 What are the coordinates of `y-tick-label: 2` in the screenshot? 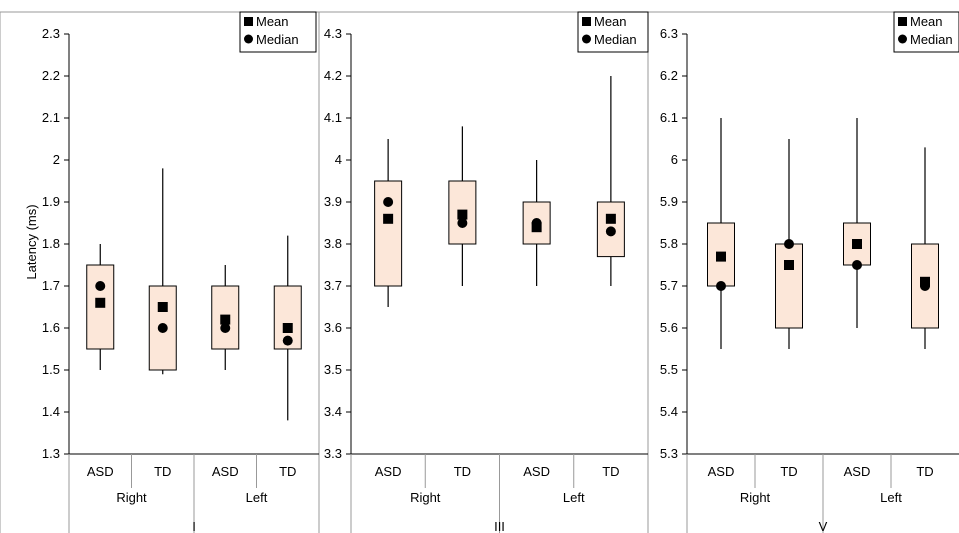 It's located at (56, 159).